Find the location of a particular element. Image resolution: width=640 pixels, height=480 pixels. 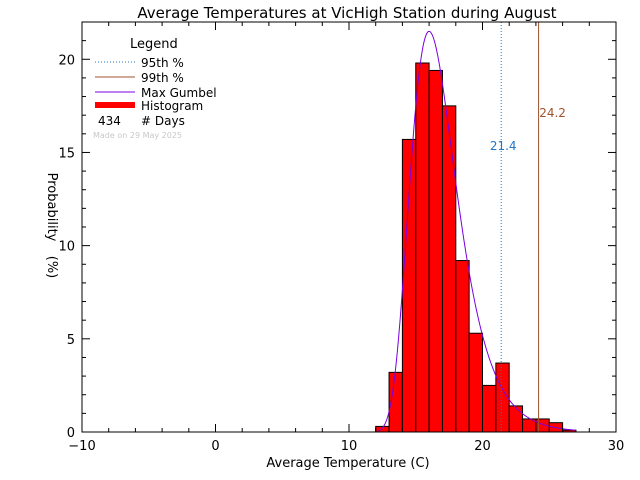

x-tick-label: 20 is located at coordinates (482, 446).